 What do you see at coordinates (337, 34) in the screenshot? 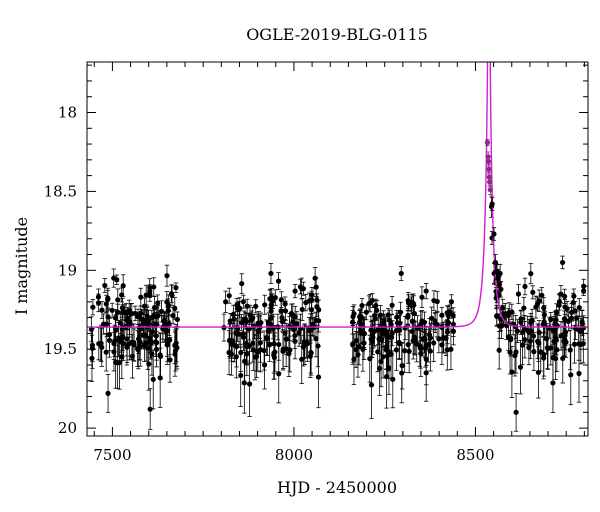
I see `chart-title: OGLE-2019-BLG-0115` at bounding box center [337, 34].